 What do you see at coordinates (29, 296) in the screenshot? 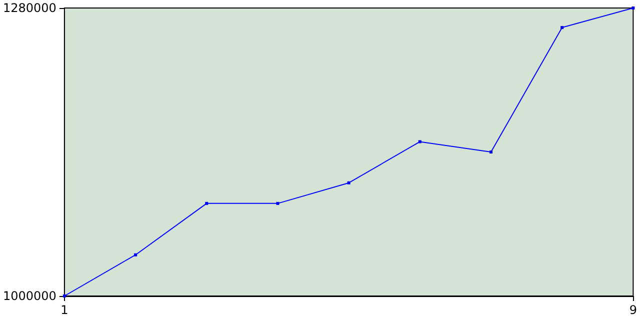
I see `y-tick-label: 1000000` at bounding box center [29, 296].